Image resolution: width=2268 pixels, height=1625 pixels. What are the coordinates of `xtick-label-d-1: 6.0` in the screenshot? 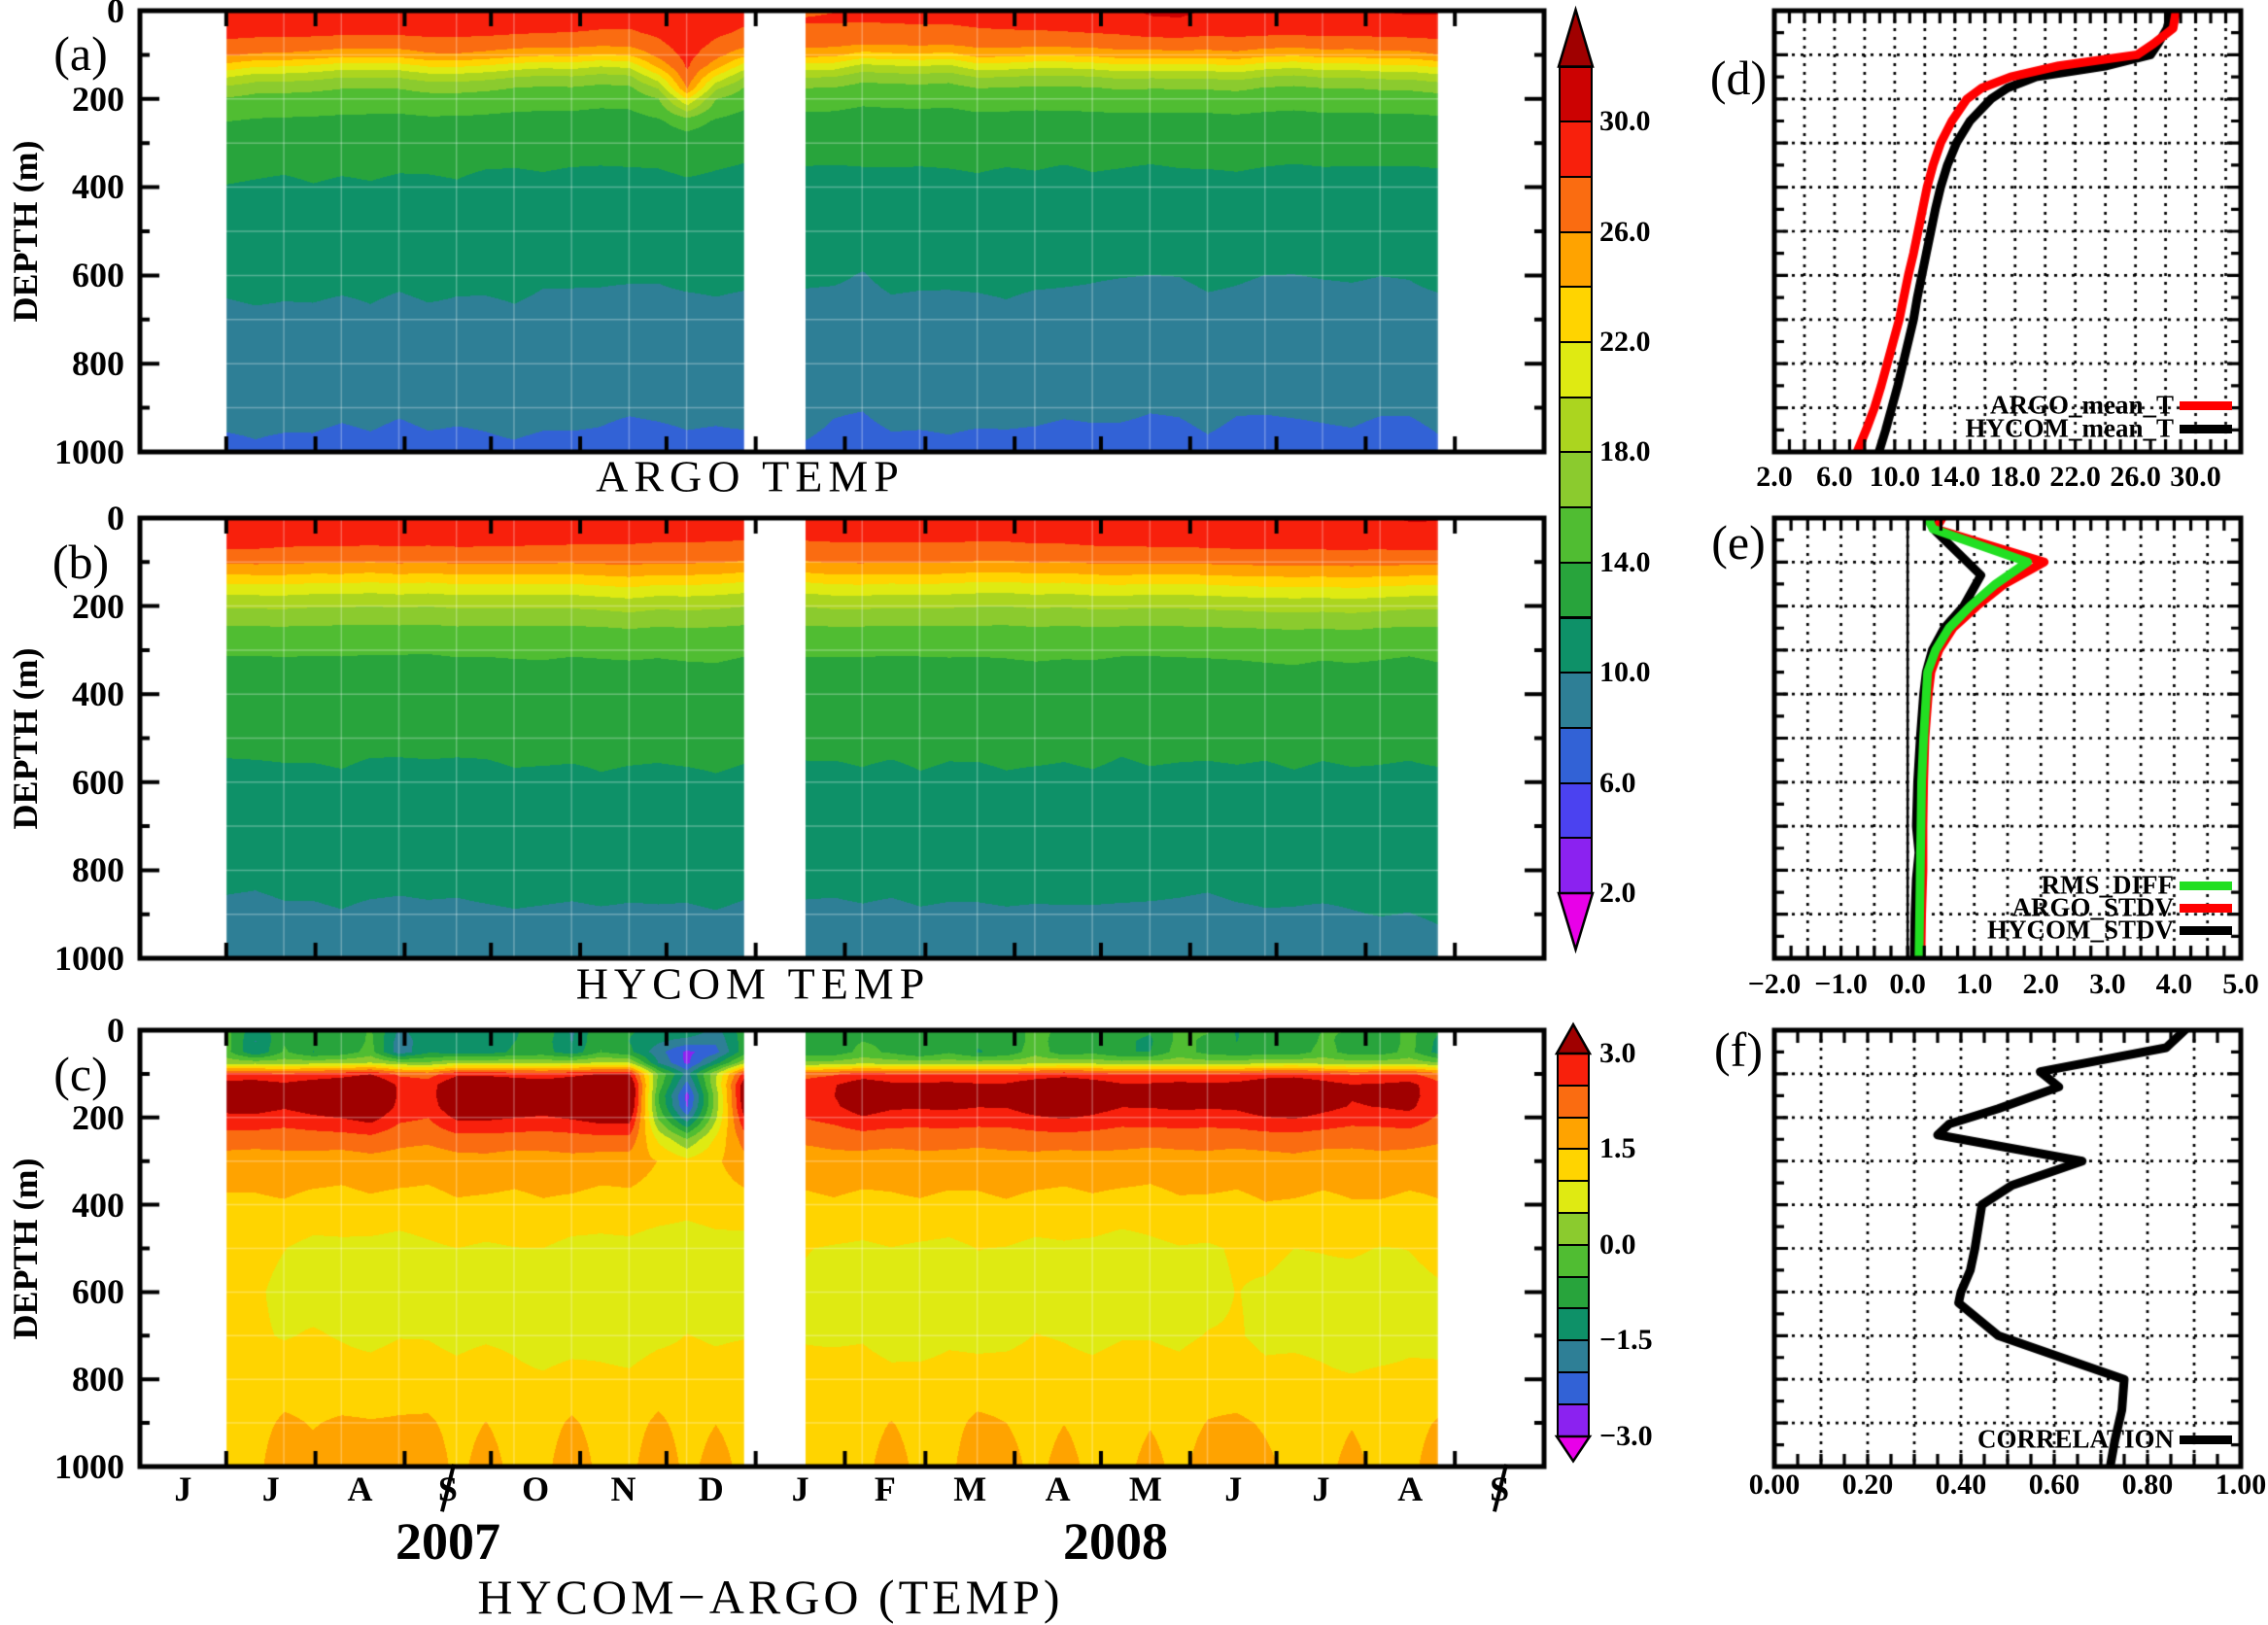 It's located at (1834, 477).